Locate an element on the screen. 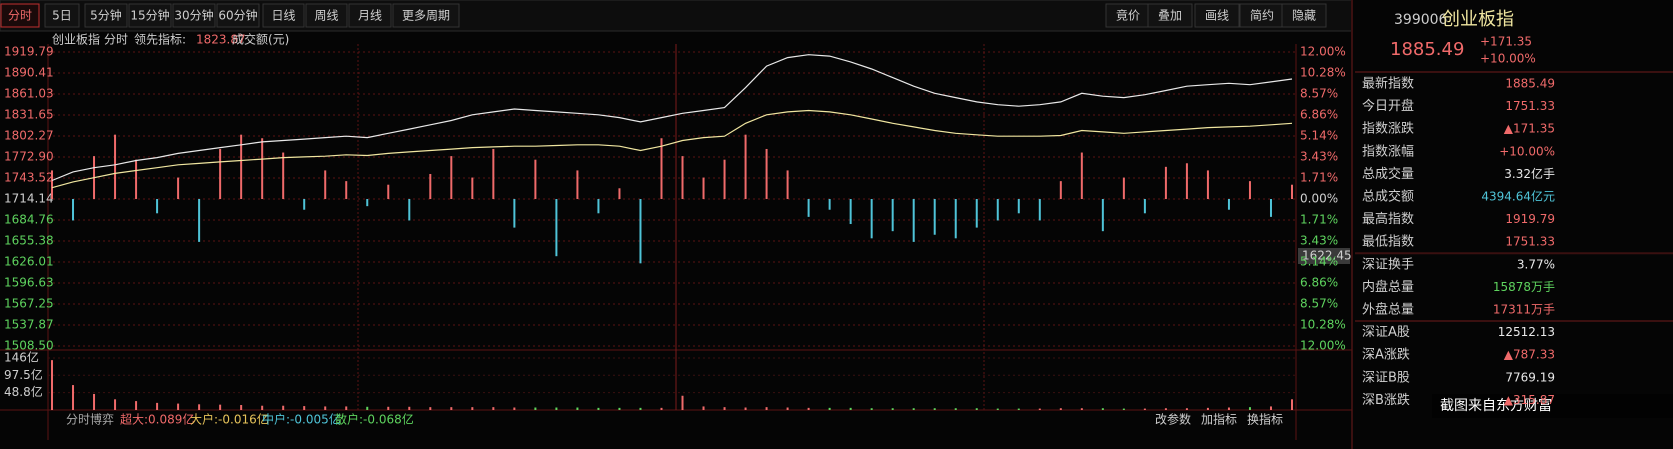  tab-label: 更多周期 is located at coordinates (426, 16).